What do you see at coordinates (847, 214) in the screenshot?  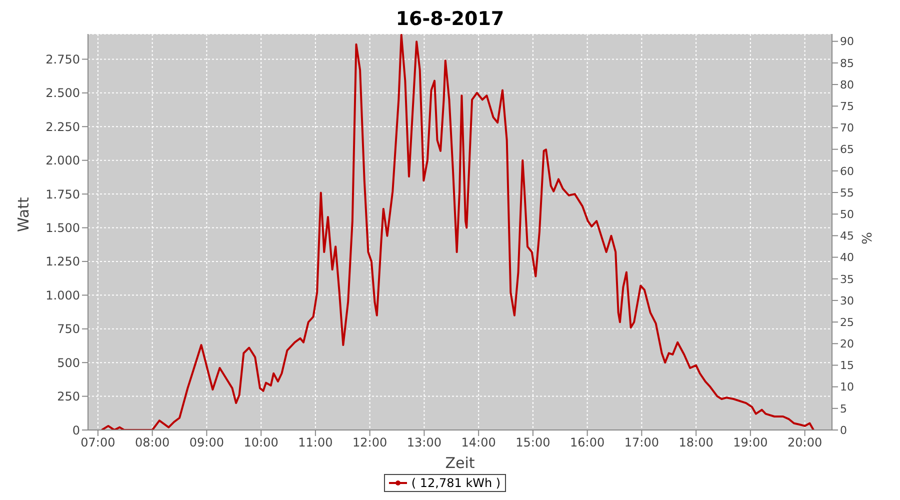 I see `y2-tick-label: 50` at bounding box center [847, 214].